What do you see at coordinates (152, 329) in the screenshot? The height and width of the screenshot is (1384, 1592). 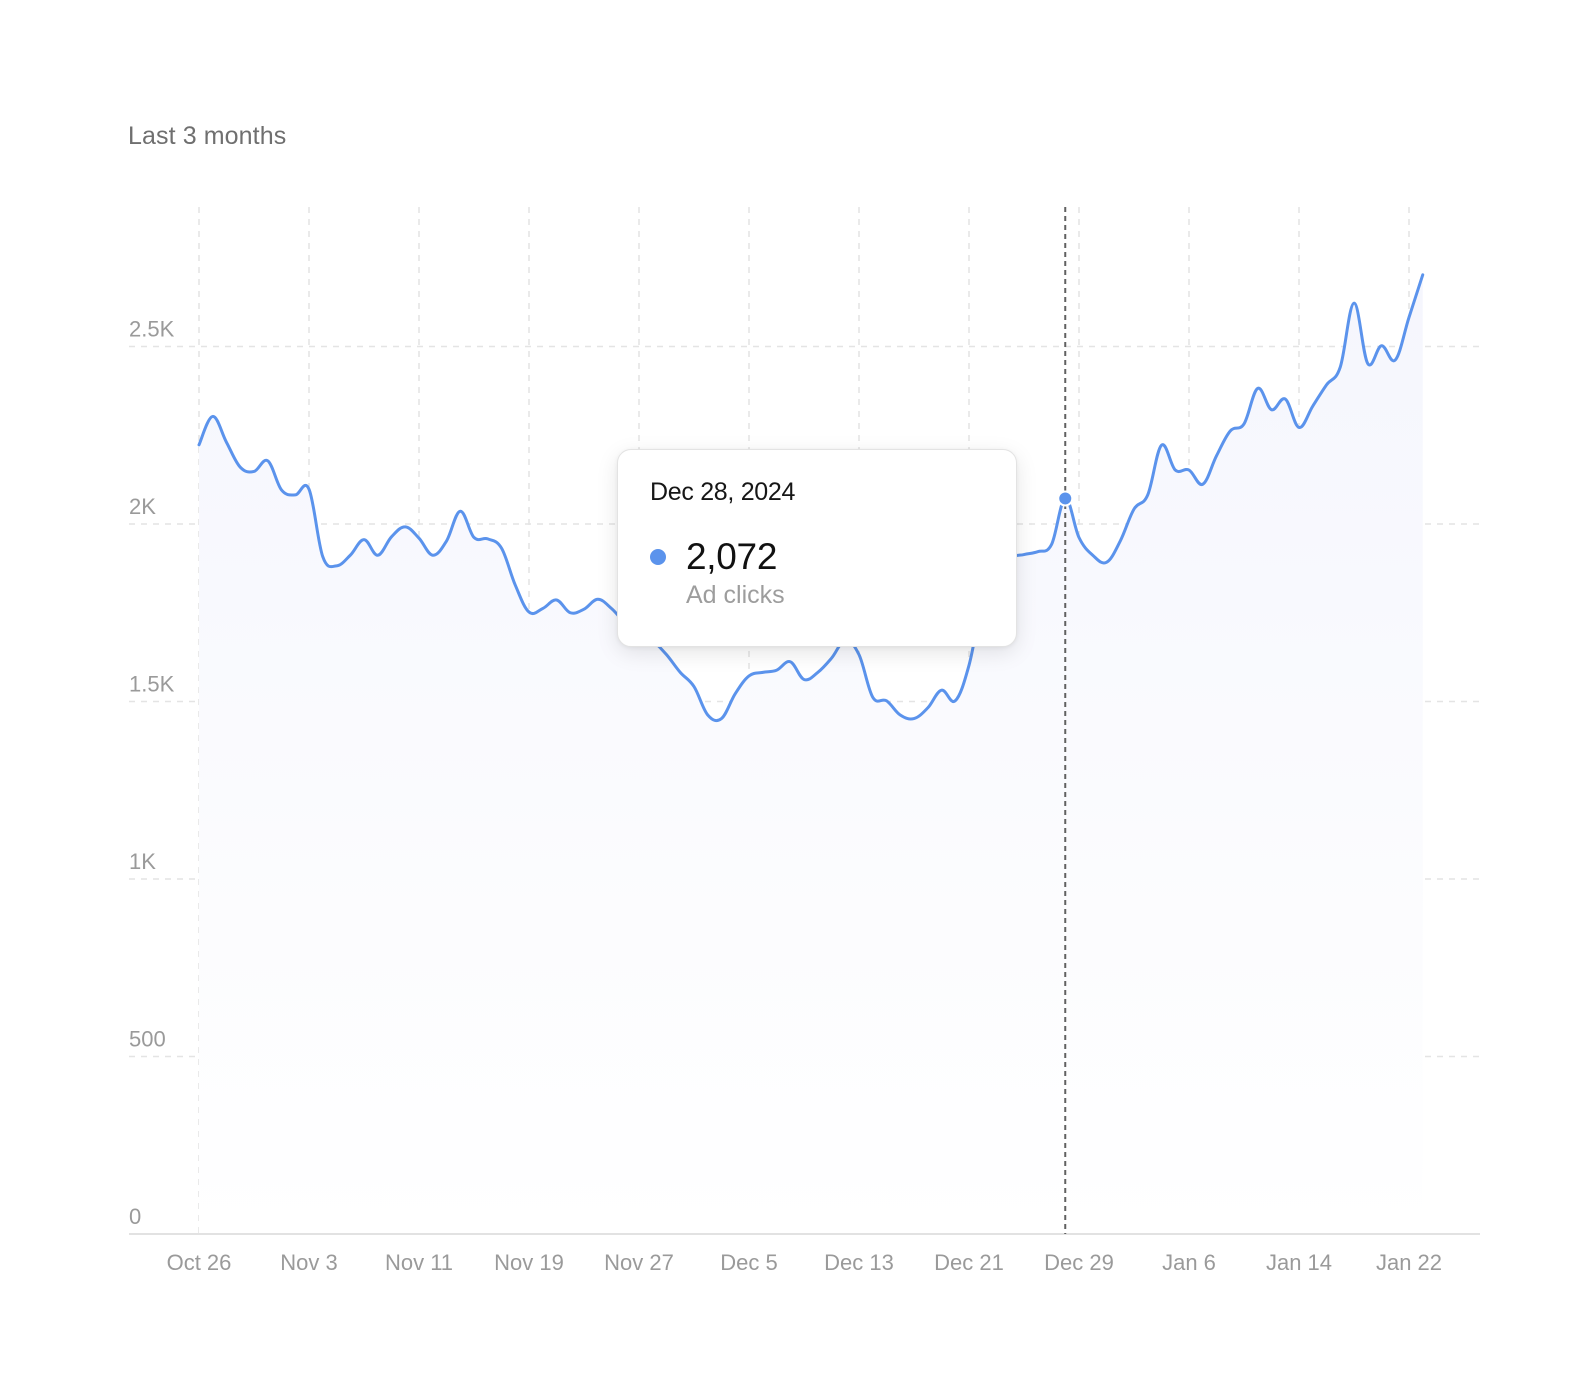 I see `y-tick-label: 2.5K` at bounding box center [152, 329].